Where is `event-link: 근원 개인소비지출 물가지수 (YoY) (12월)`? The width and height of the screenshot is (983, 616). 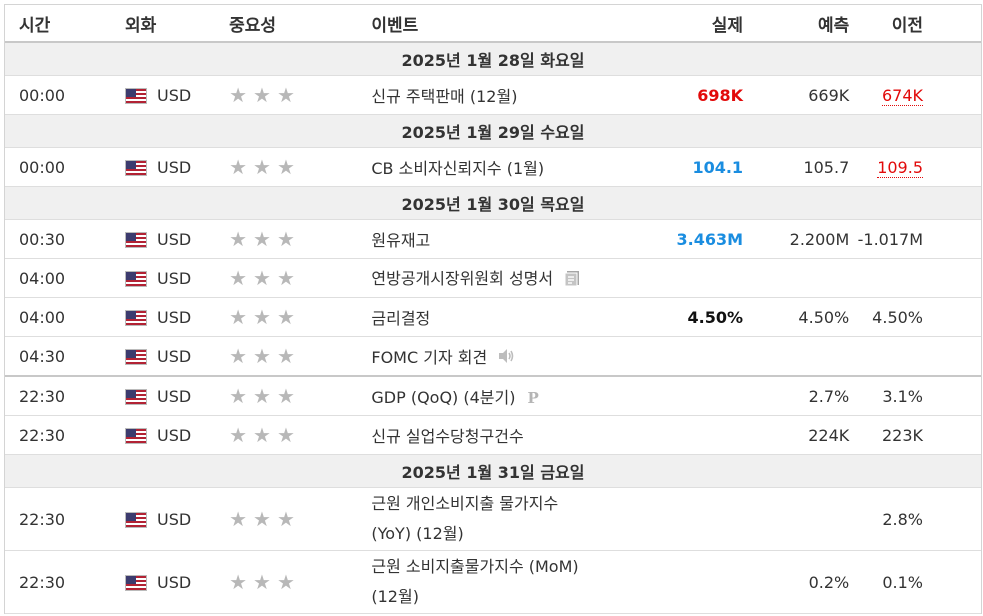
event-link: 근원 개인소비지출 물가지수 (YoY) (12월) is located at coordinates (504, 519).